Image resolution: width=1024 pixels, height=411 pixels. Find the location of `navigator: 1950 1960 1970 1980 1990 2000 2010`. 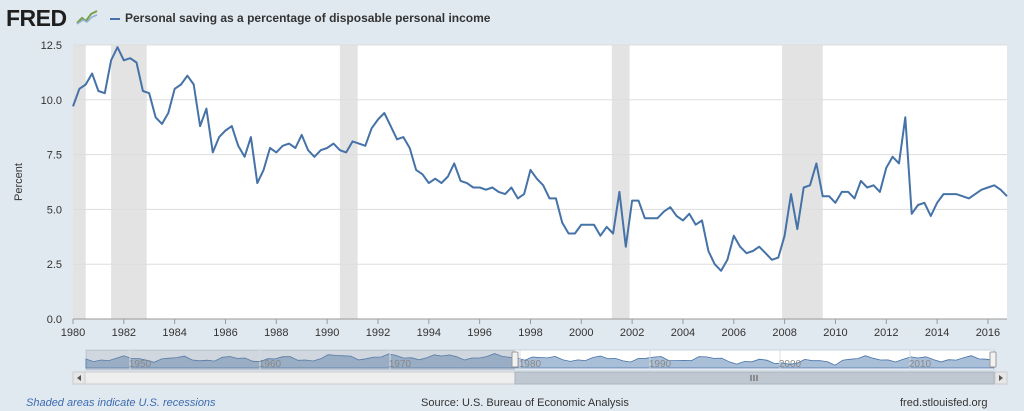

navigator: 1950 1960 1970 1980 1990 2000 2010 is located at coordinates (540, 367).